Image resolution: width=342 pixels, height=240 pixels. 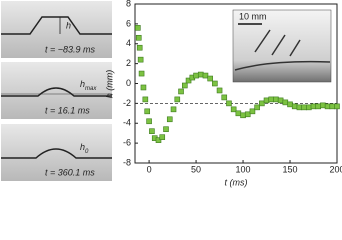 I want to click on photo-panel: h t = −83.9 ms, so click(x=56, y=29).